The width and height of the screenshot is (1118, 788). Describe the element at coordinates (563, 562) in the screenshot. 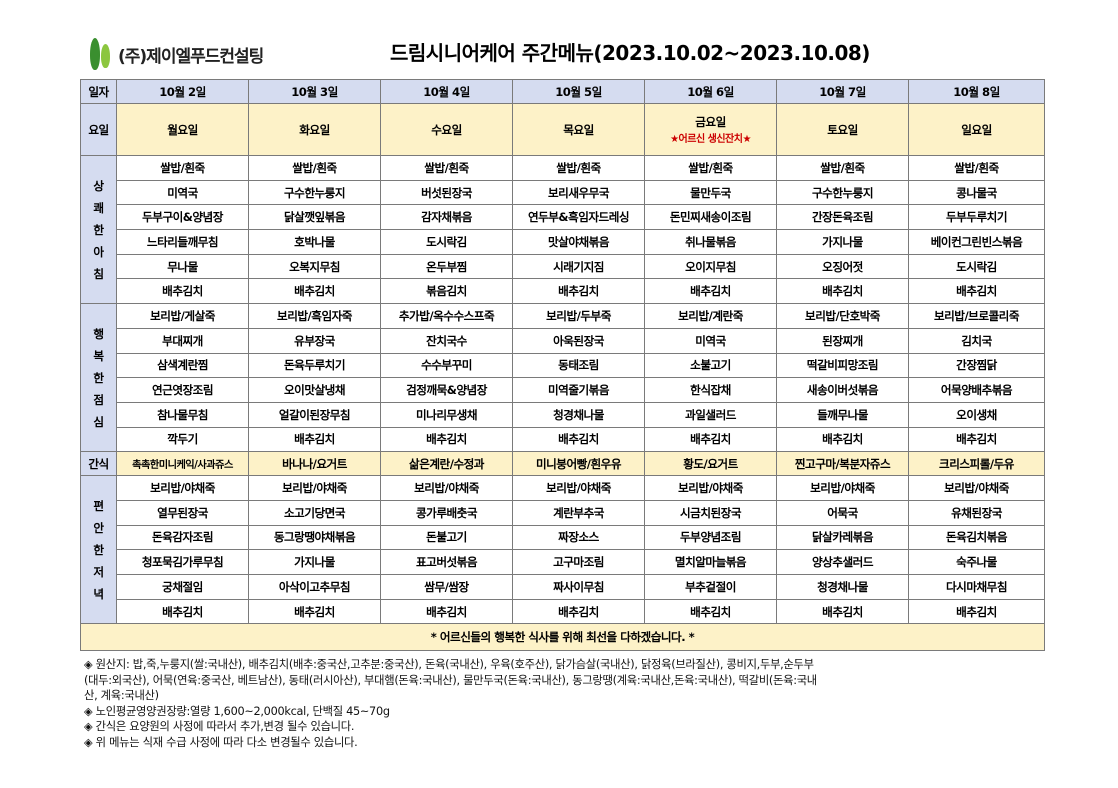

I see `dinner-row: 청포묵김가루무침 가지나물 표고버섯볶음 고구마조림 멸치알마늘볶음 양상추샐러드 숙주나물` at that location.